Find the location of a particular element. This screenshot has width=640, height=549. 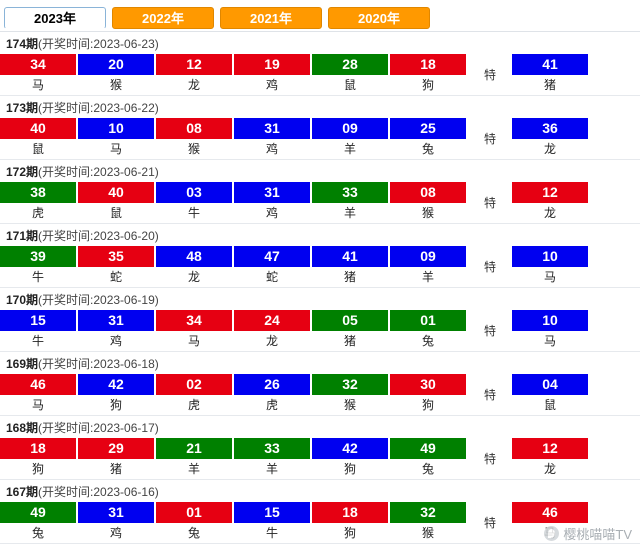

draw-header: 167期(开奖时间:2023-06-16) is located at coordinates (320, 491).